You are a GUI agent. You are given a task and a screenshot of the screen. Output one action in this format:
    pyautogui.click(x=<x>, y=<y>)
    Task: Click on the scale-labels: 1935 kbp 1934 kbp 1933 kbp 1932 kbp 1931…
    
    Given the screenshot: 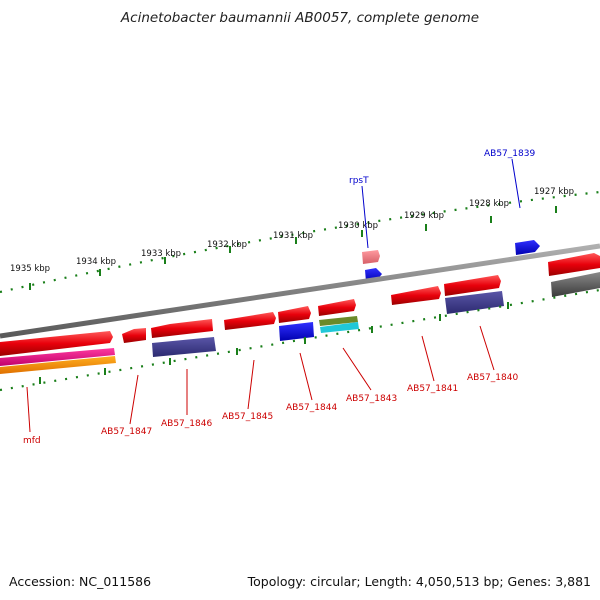 What is the action you would take?
    pyautogui.click(x=292, y=230)
    